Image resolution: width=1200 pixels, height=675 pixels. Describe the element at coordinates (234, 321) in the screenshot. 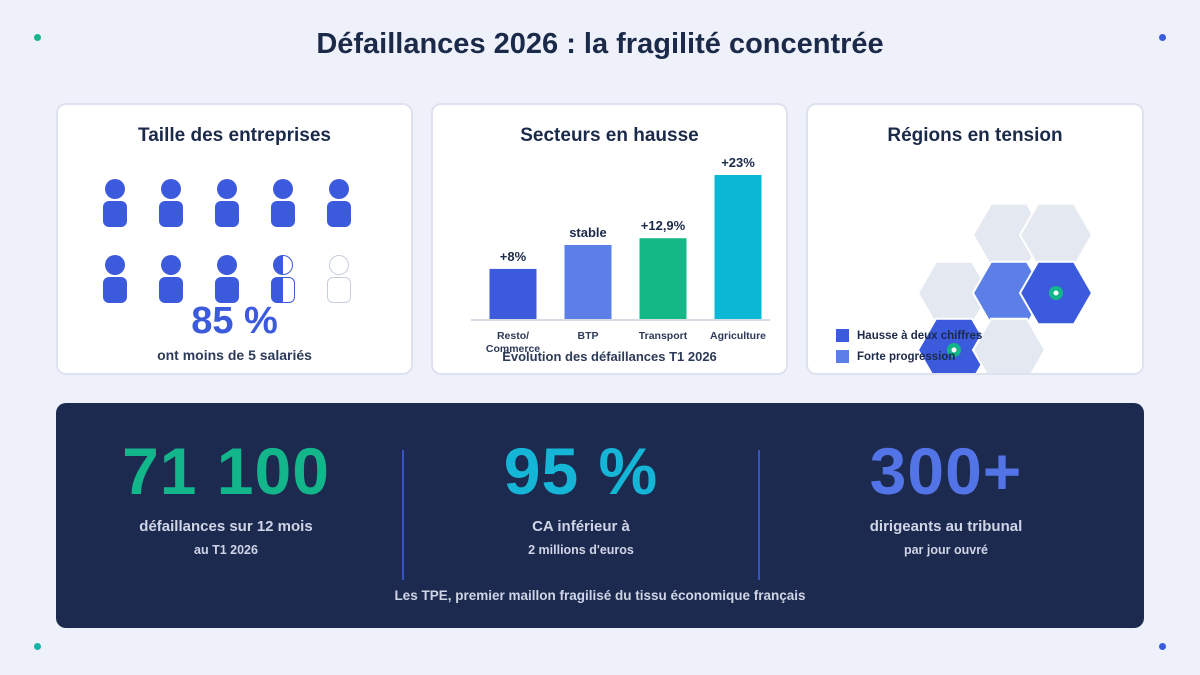

I see `share-value: 85 %` at that location.